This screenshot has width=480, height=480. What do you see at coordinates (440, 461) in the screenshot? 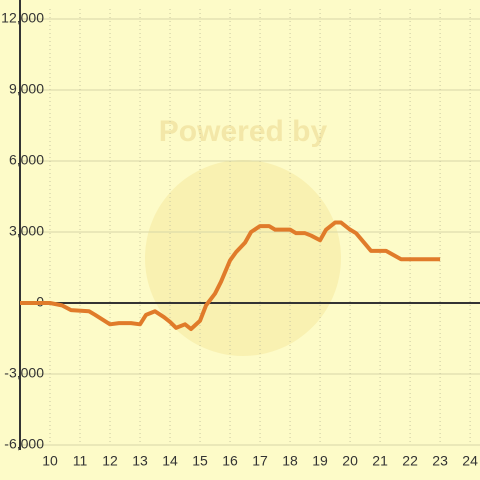
I see `x-tick-label: 23` at bounding box center [440, 461].